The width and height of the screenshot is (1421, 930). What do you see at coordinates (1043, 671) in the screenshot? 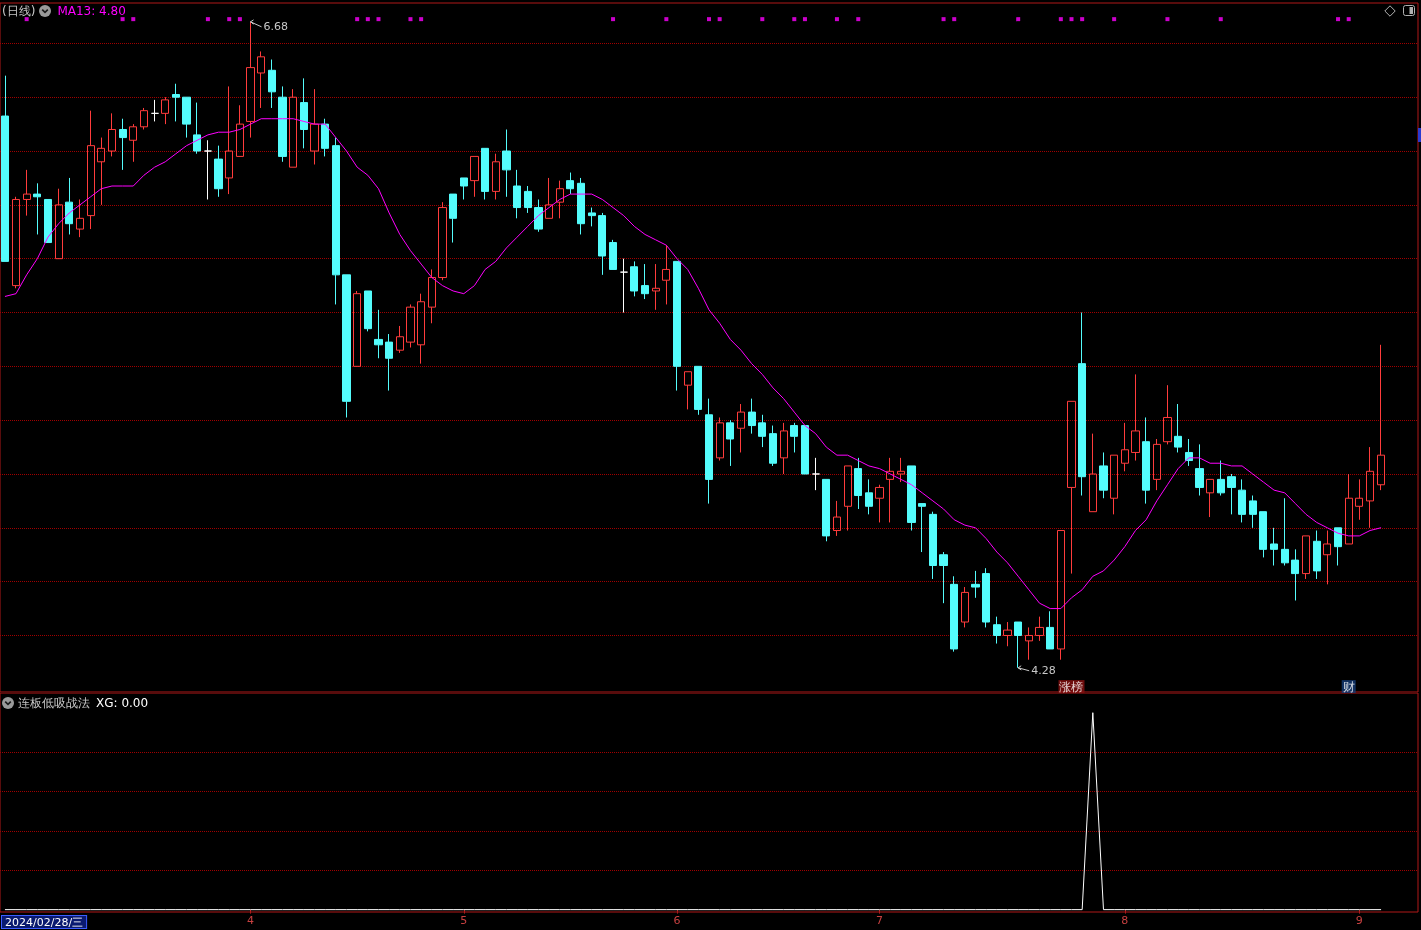
I see `text: 4.28` at bounding box center [1043, 671].